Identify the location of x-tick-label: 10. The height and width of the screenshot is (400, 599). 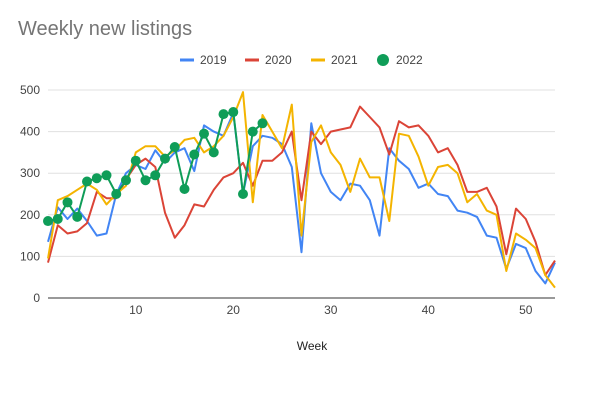
(136, 310).